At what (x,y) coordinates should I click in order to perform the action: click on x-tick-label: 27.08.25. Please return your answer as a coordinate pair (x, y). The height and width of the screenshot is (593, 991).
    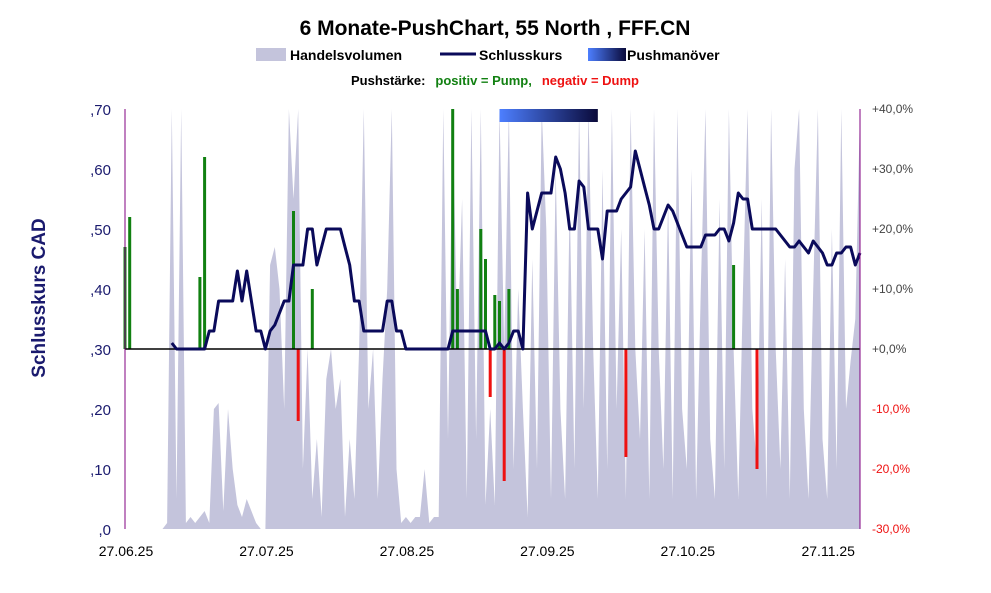
    Looking at the image, I should click on (407, 551).